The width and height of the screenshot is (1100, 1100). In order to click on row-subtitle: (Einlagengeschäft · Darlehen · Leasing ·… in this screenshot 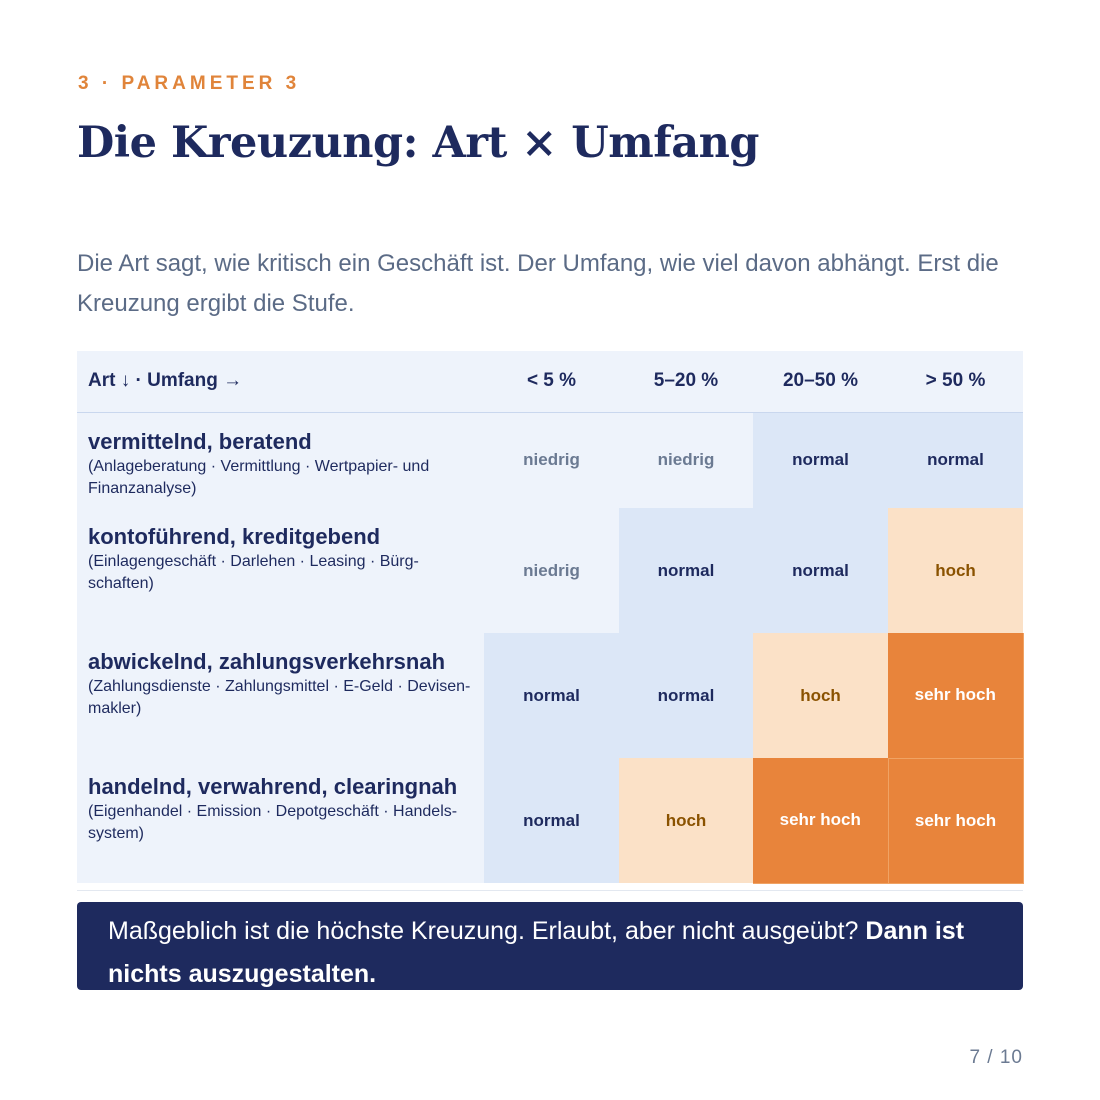, I will do `click(253, 572)`.